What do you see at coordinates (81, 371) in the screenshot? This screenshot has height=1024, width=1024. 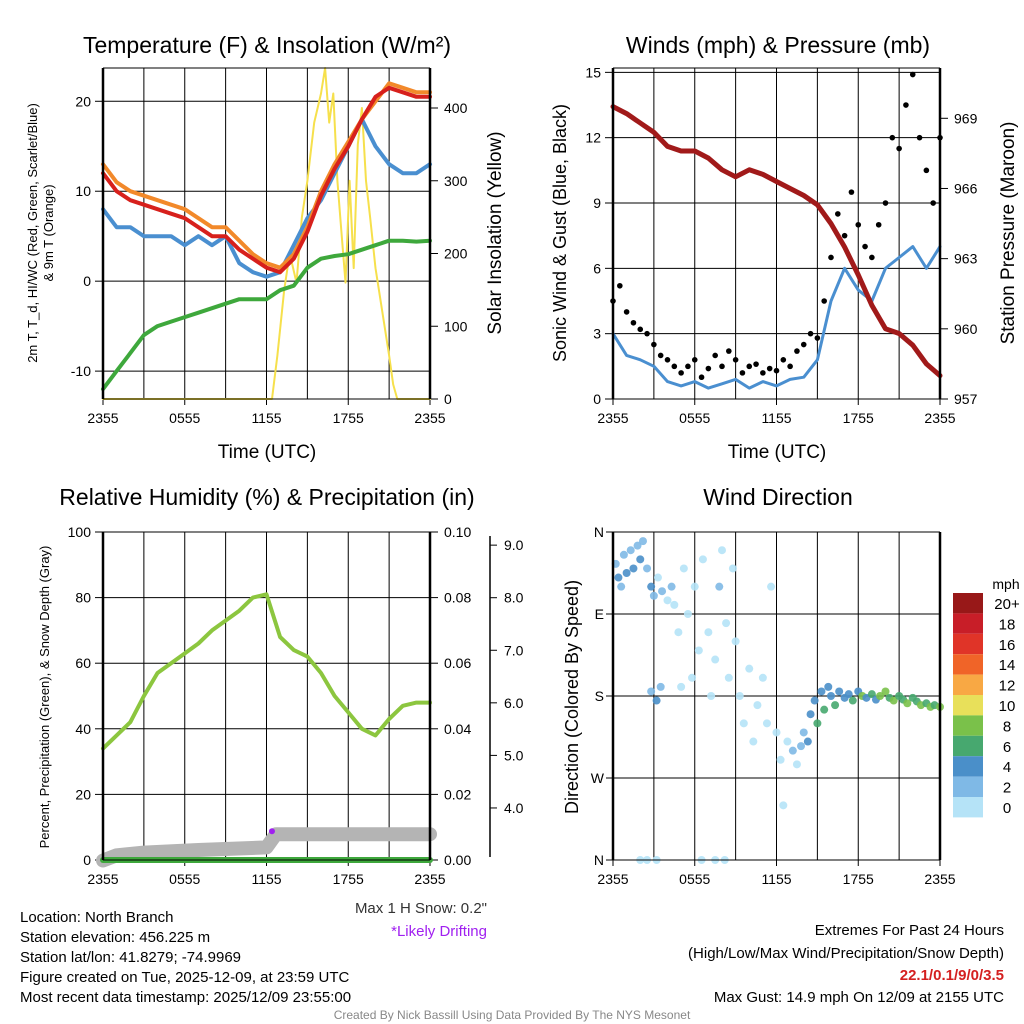 I see `temperature-y-tick-label: -10` at bounding box center [81, 371].